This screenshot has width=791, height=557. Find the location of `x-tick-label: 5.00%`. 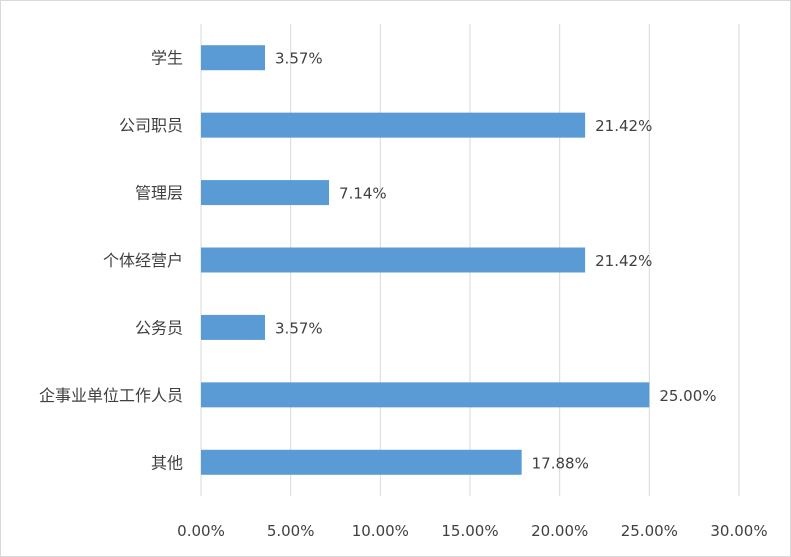

x-tick-label: 5.00% is located at coordinates (291, 531).